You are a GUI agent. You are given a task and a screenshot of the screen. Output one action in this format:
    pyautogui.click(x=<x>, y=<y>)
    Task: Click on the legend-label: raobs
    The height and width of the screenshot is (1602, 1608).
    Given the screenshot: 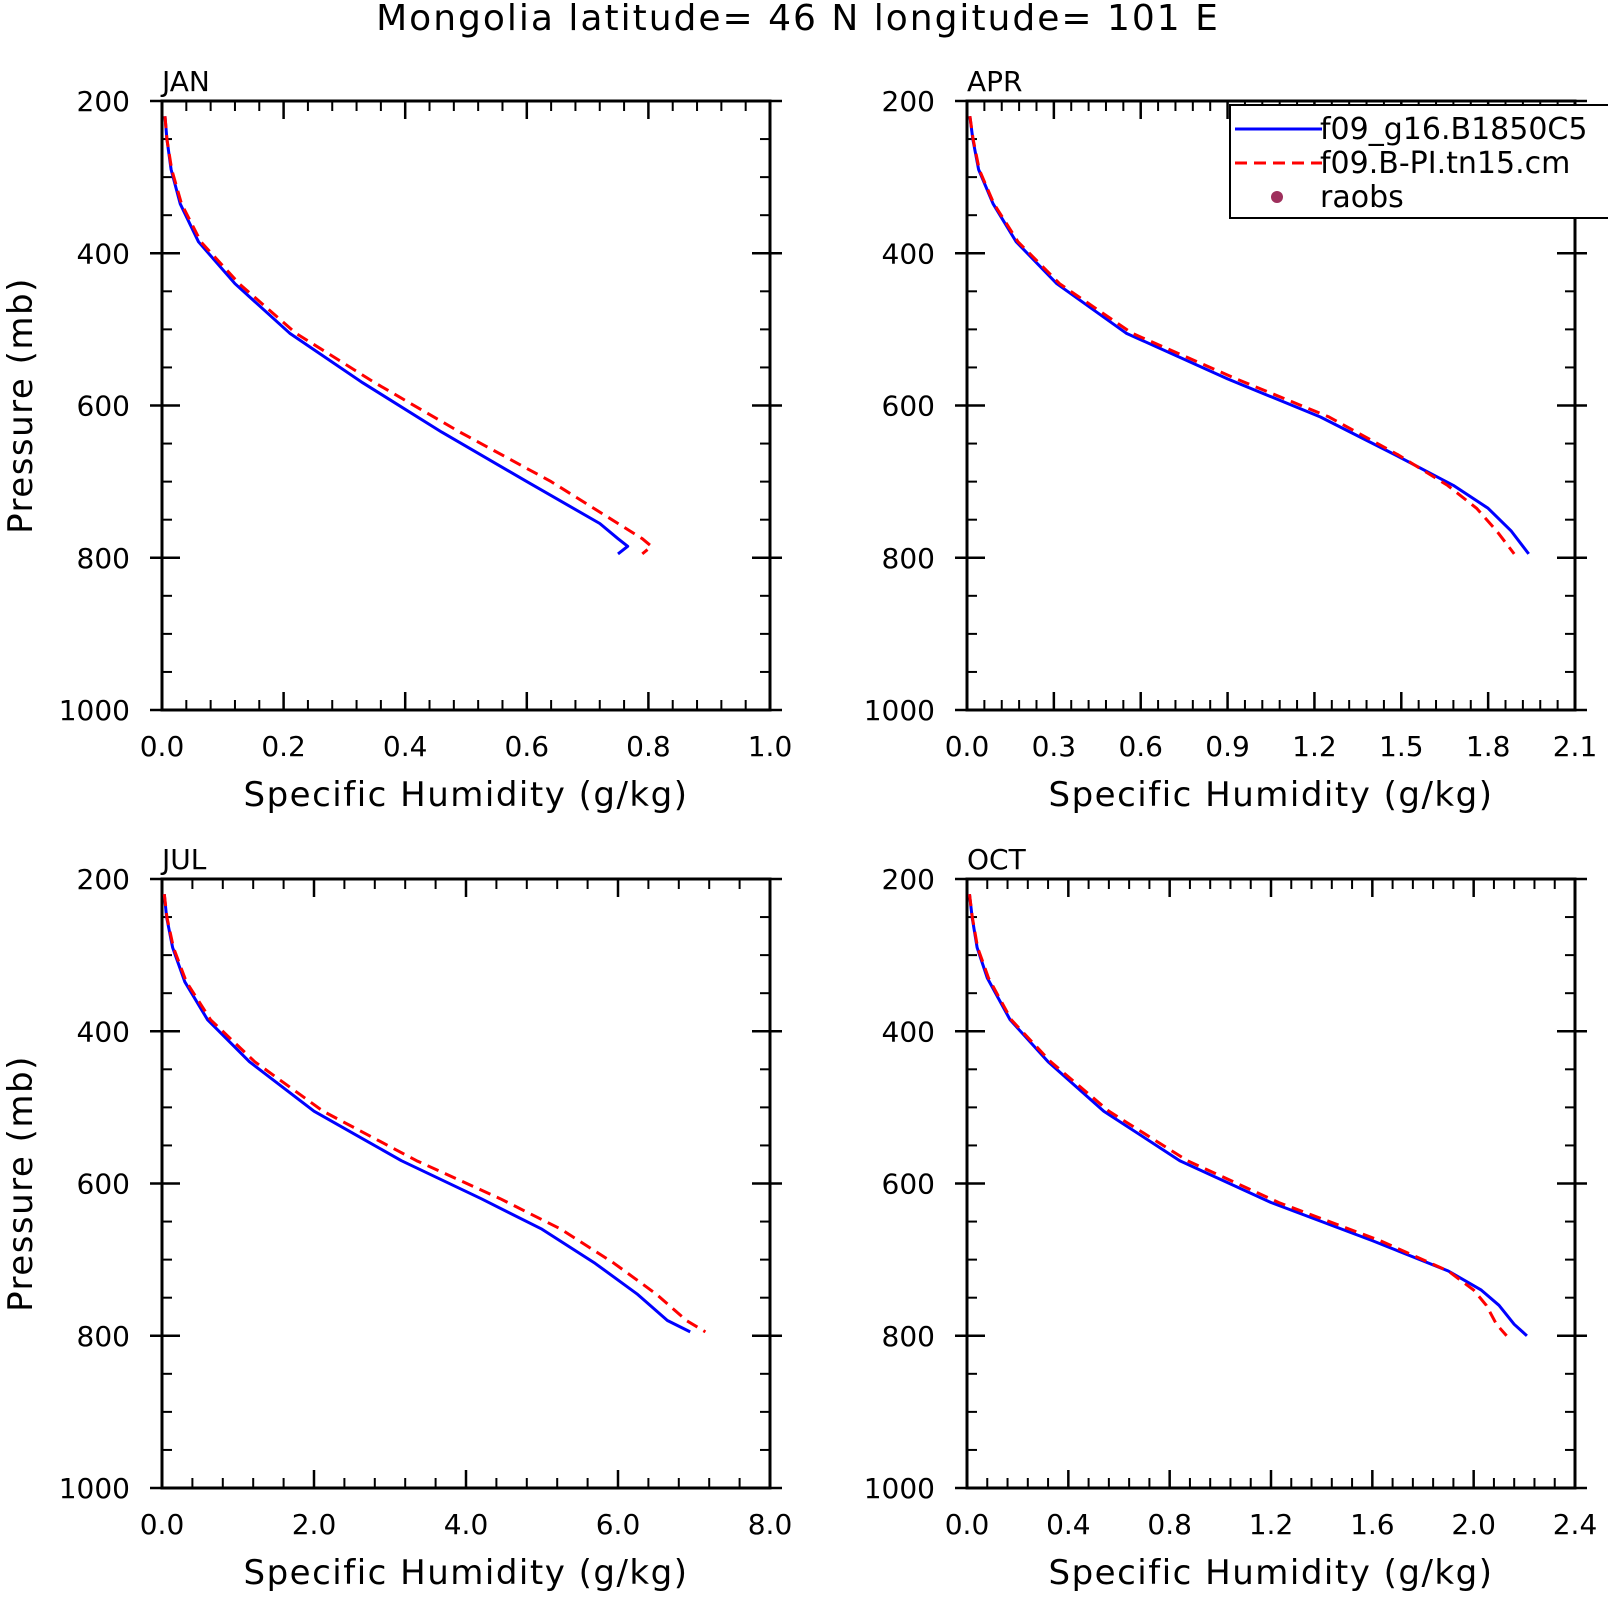 What is the action you would take?
    pyautogui.click(x=1362, y=197)
    